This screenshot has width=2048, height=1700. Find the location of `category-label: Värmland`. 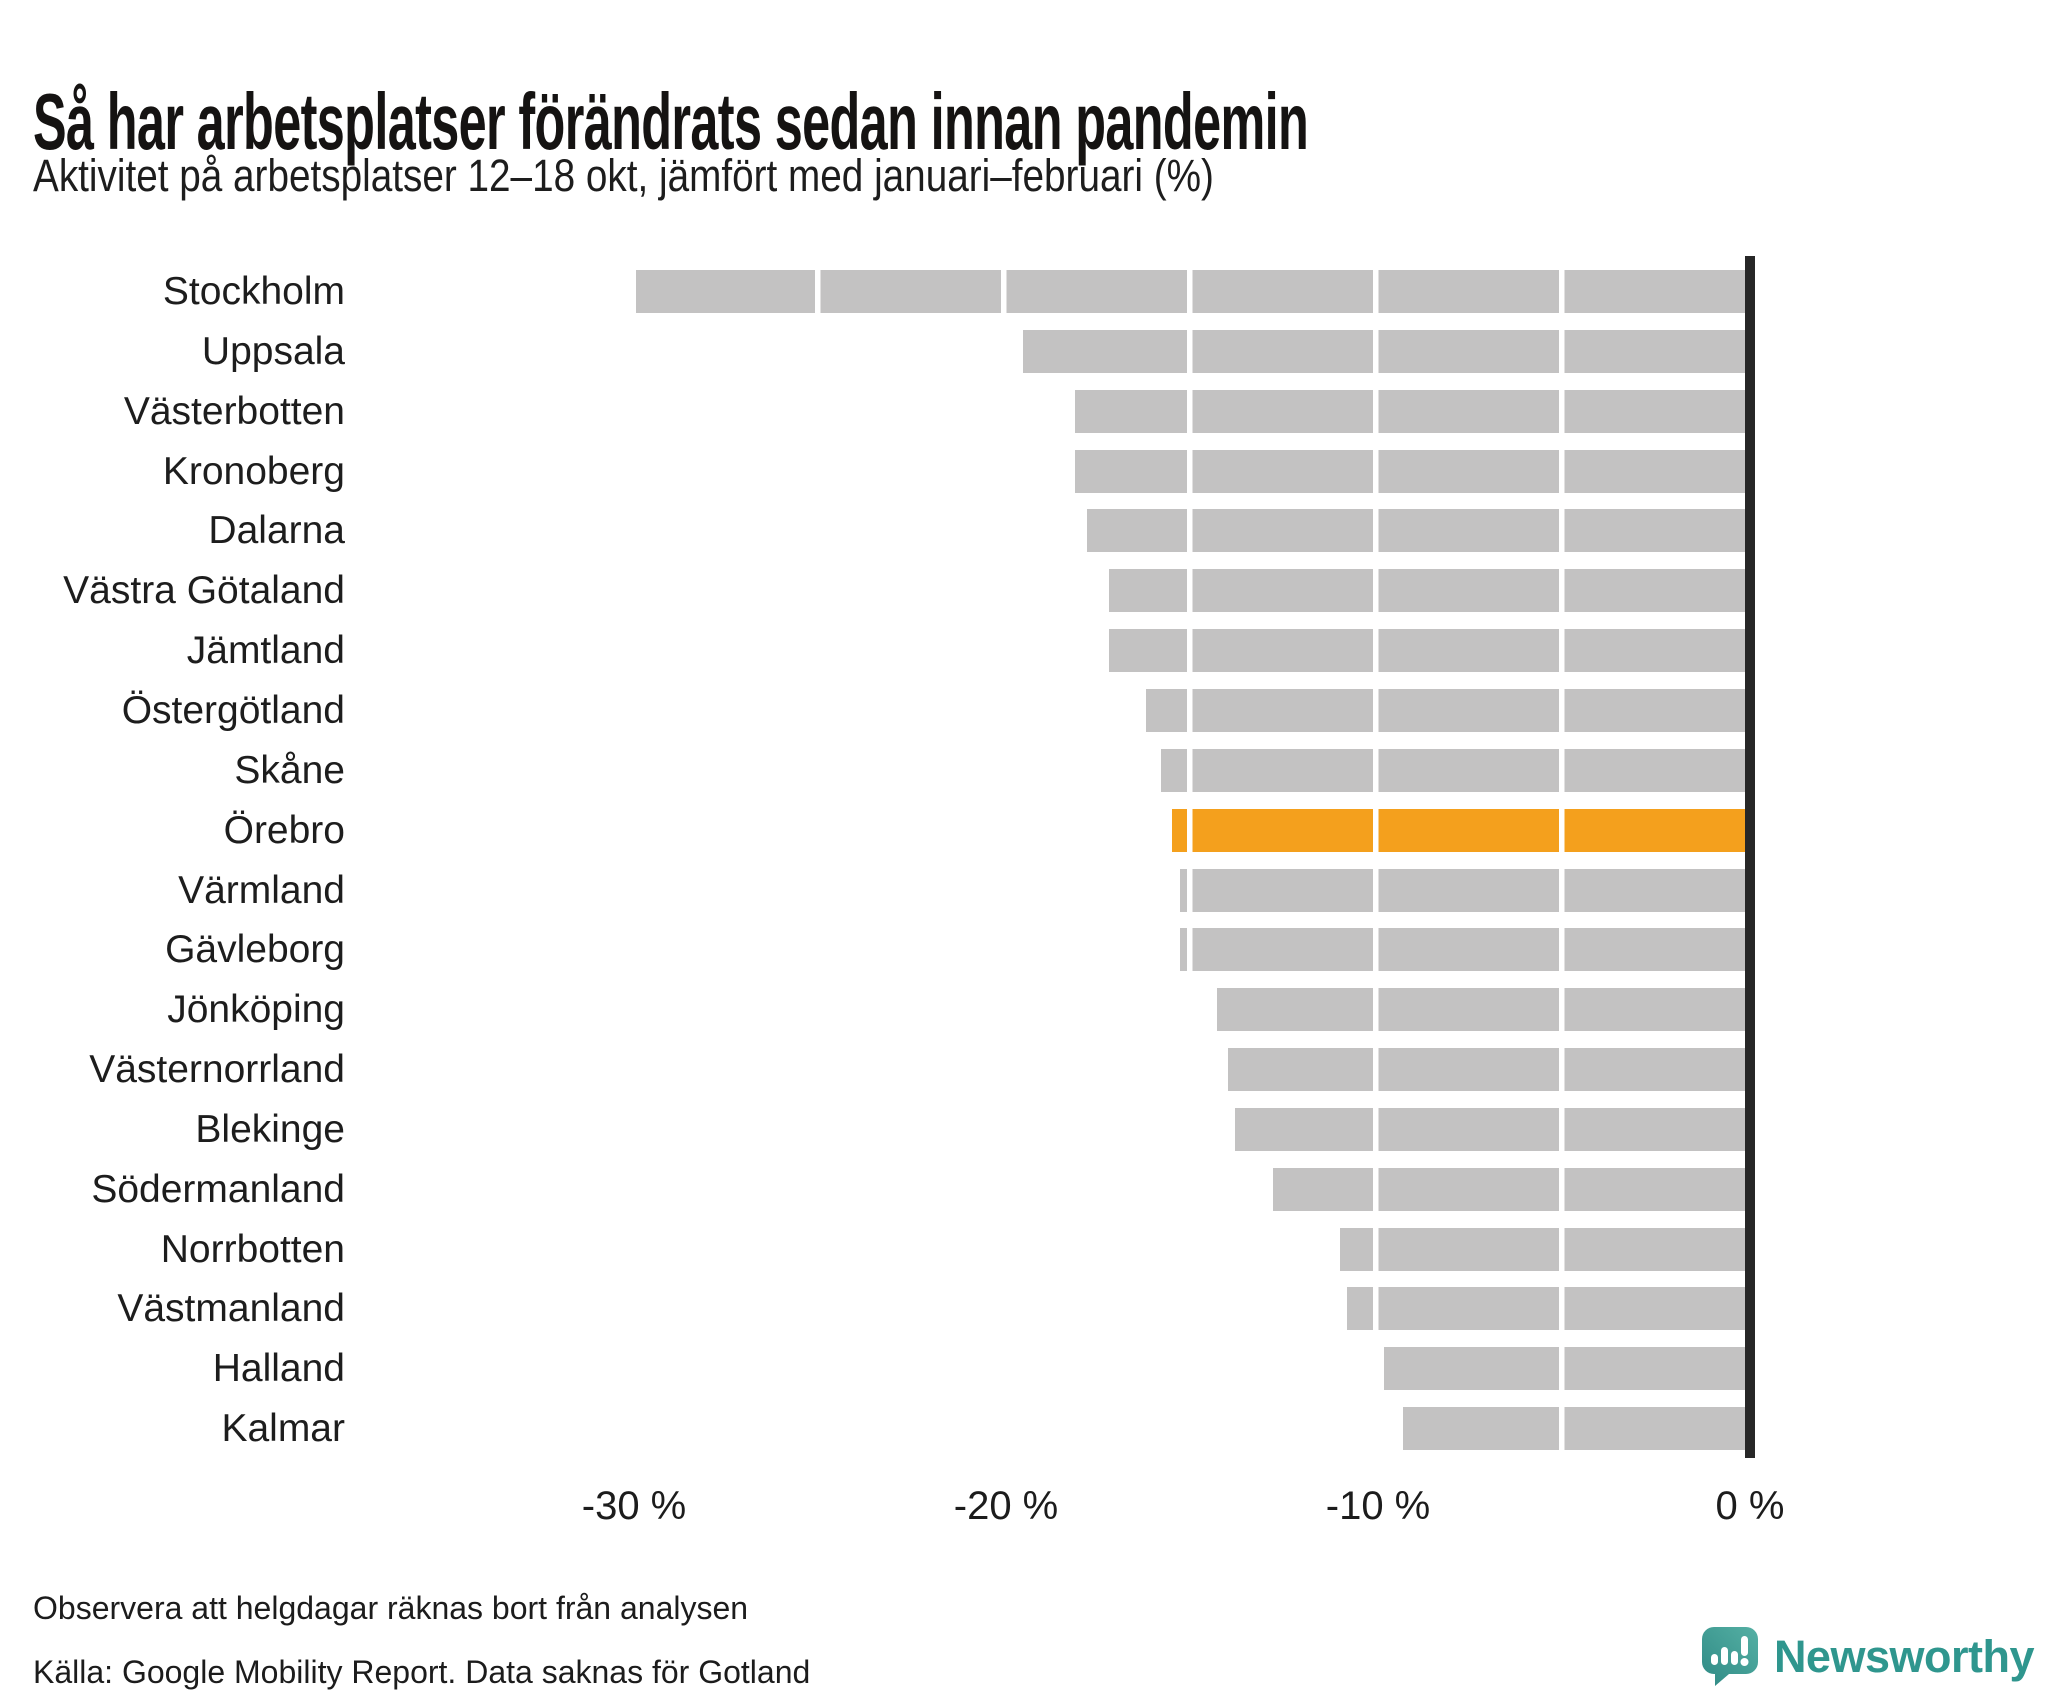

category-label: Värmland is located at coordinates (261, 890).